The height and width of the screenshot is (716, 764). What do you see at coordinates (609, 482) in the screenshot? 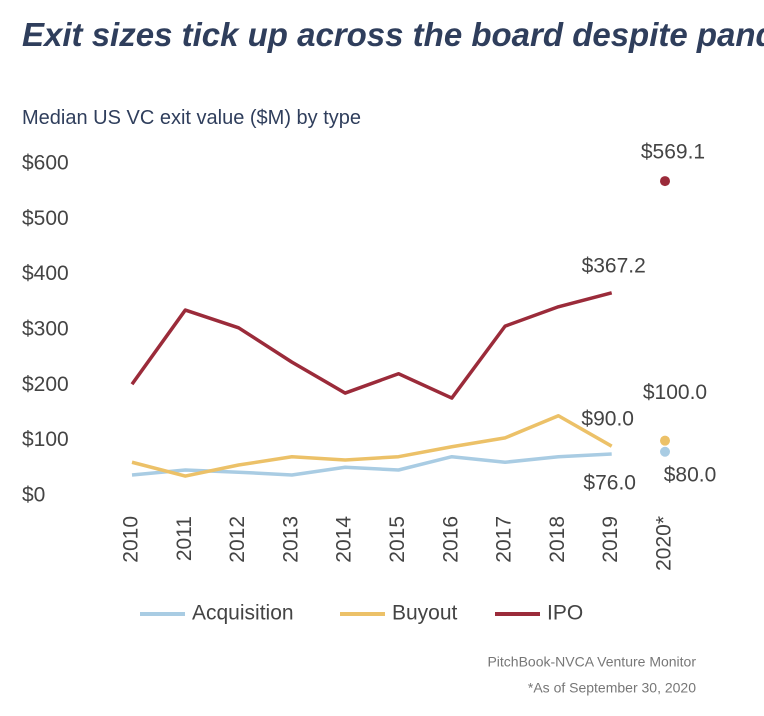
I see `data-label: $76.0` at bounding box center [609, 482].